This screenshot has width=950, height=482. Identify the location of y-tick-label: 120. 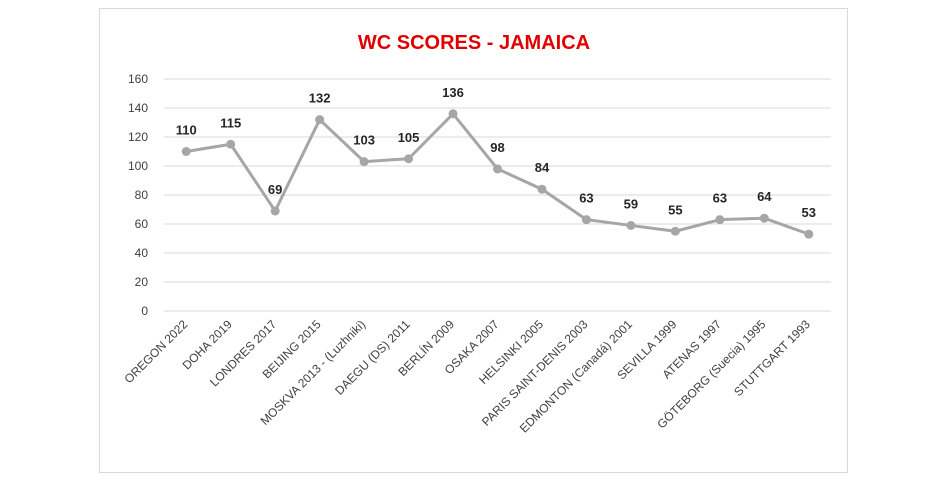
(138, 137).